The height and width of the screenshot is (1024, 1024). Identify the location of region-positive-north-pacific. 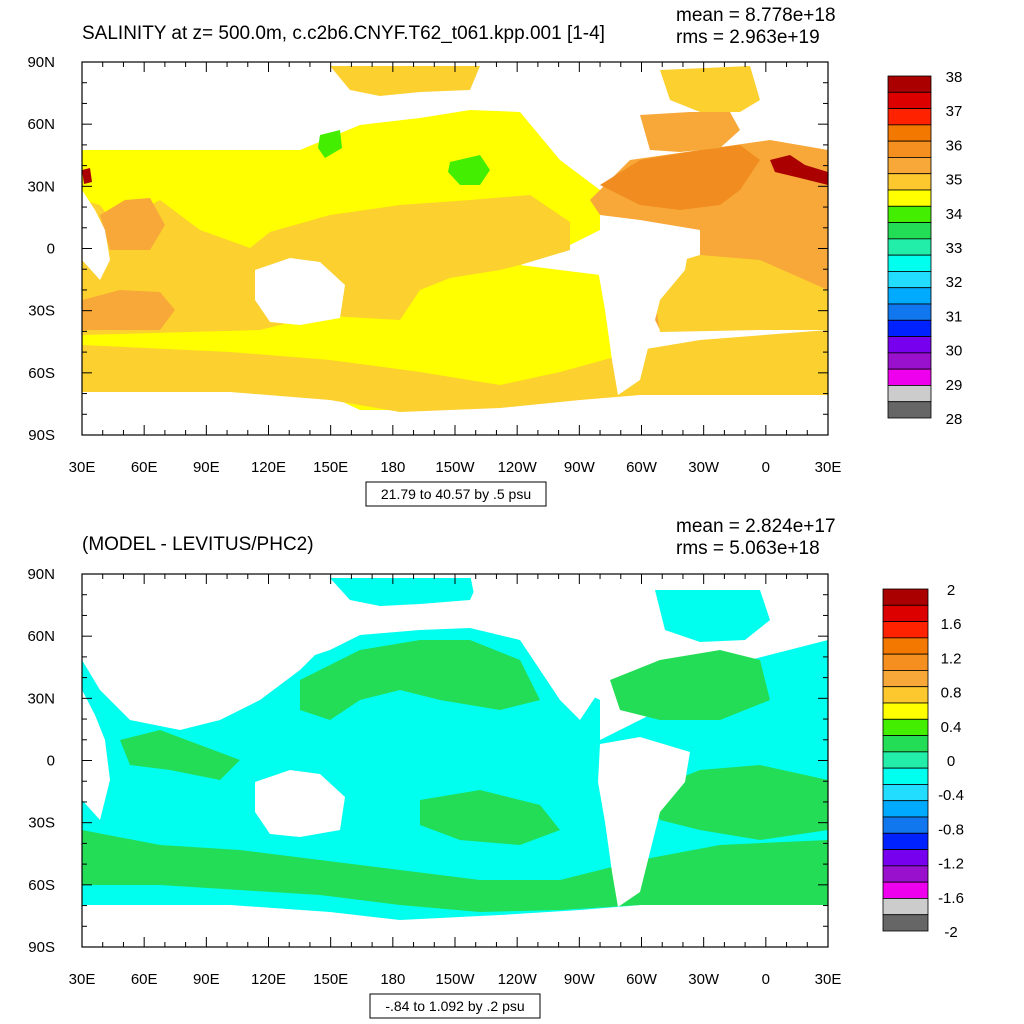
(420, 680).